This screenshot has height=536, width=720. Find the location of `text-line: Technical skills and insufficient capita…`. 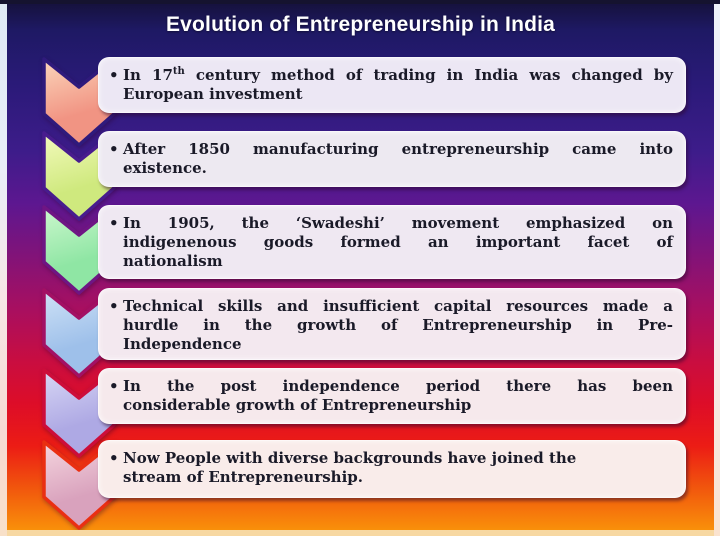

text-line: Technical skills and insufficient capita… is located at coordinates (398, 306).